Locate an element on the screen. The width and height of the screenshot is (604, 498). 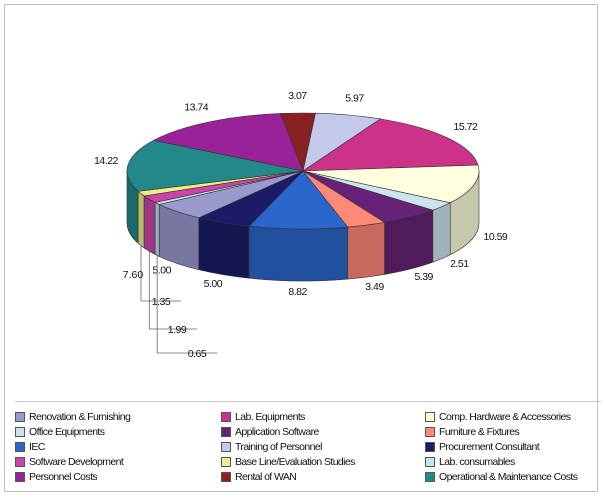
legend-label: Comp. Hardware & Accessories is located at coordinates (505, 417).